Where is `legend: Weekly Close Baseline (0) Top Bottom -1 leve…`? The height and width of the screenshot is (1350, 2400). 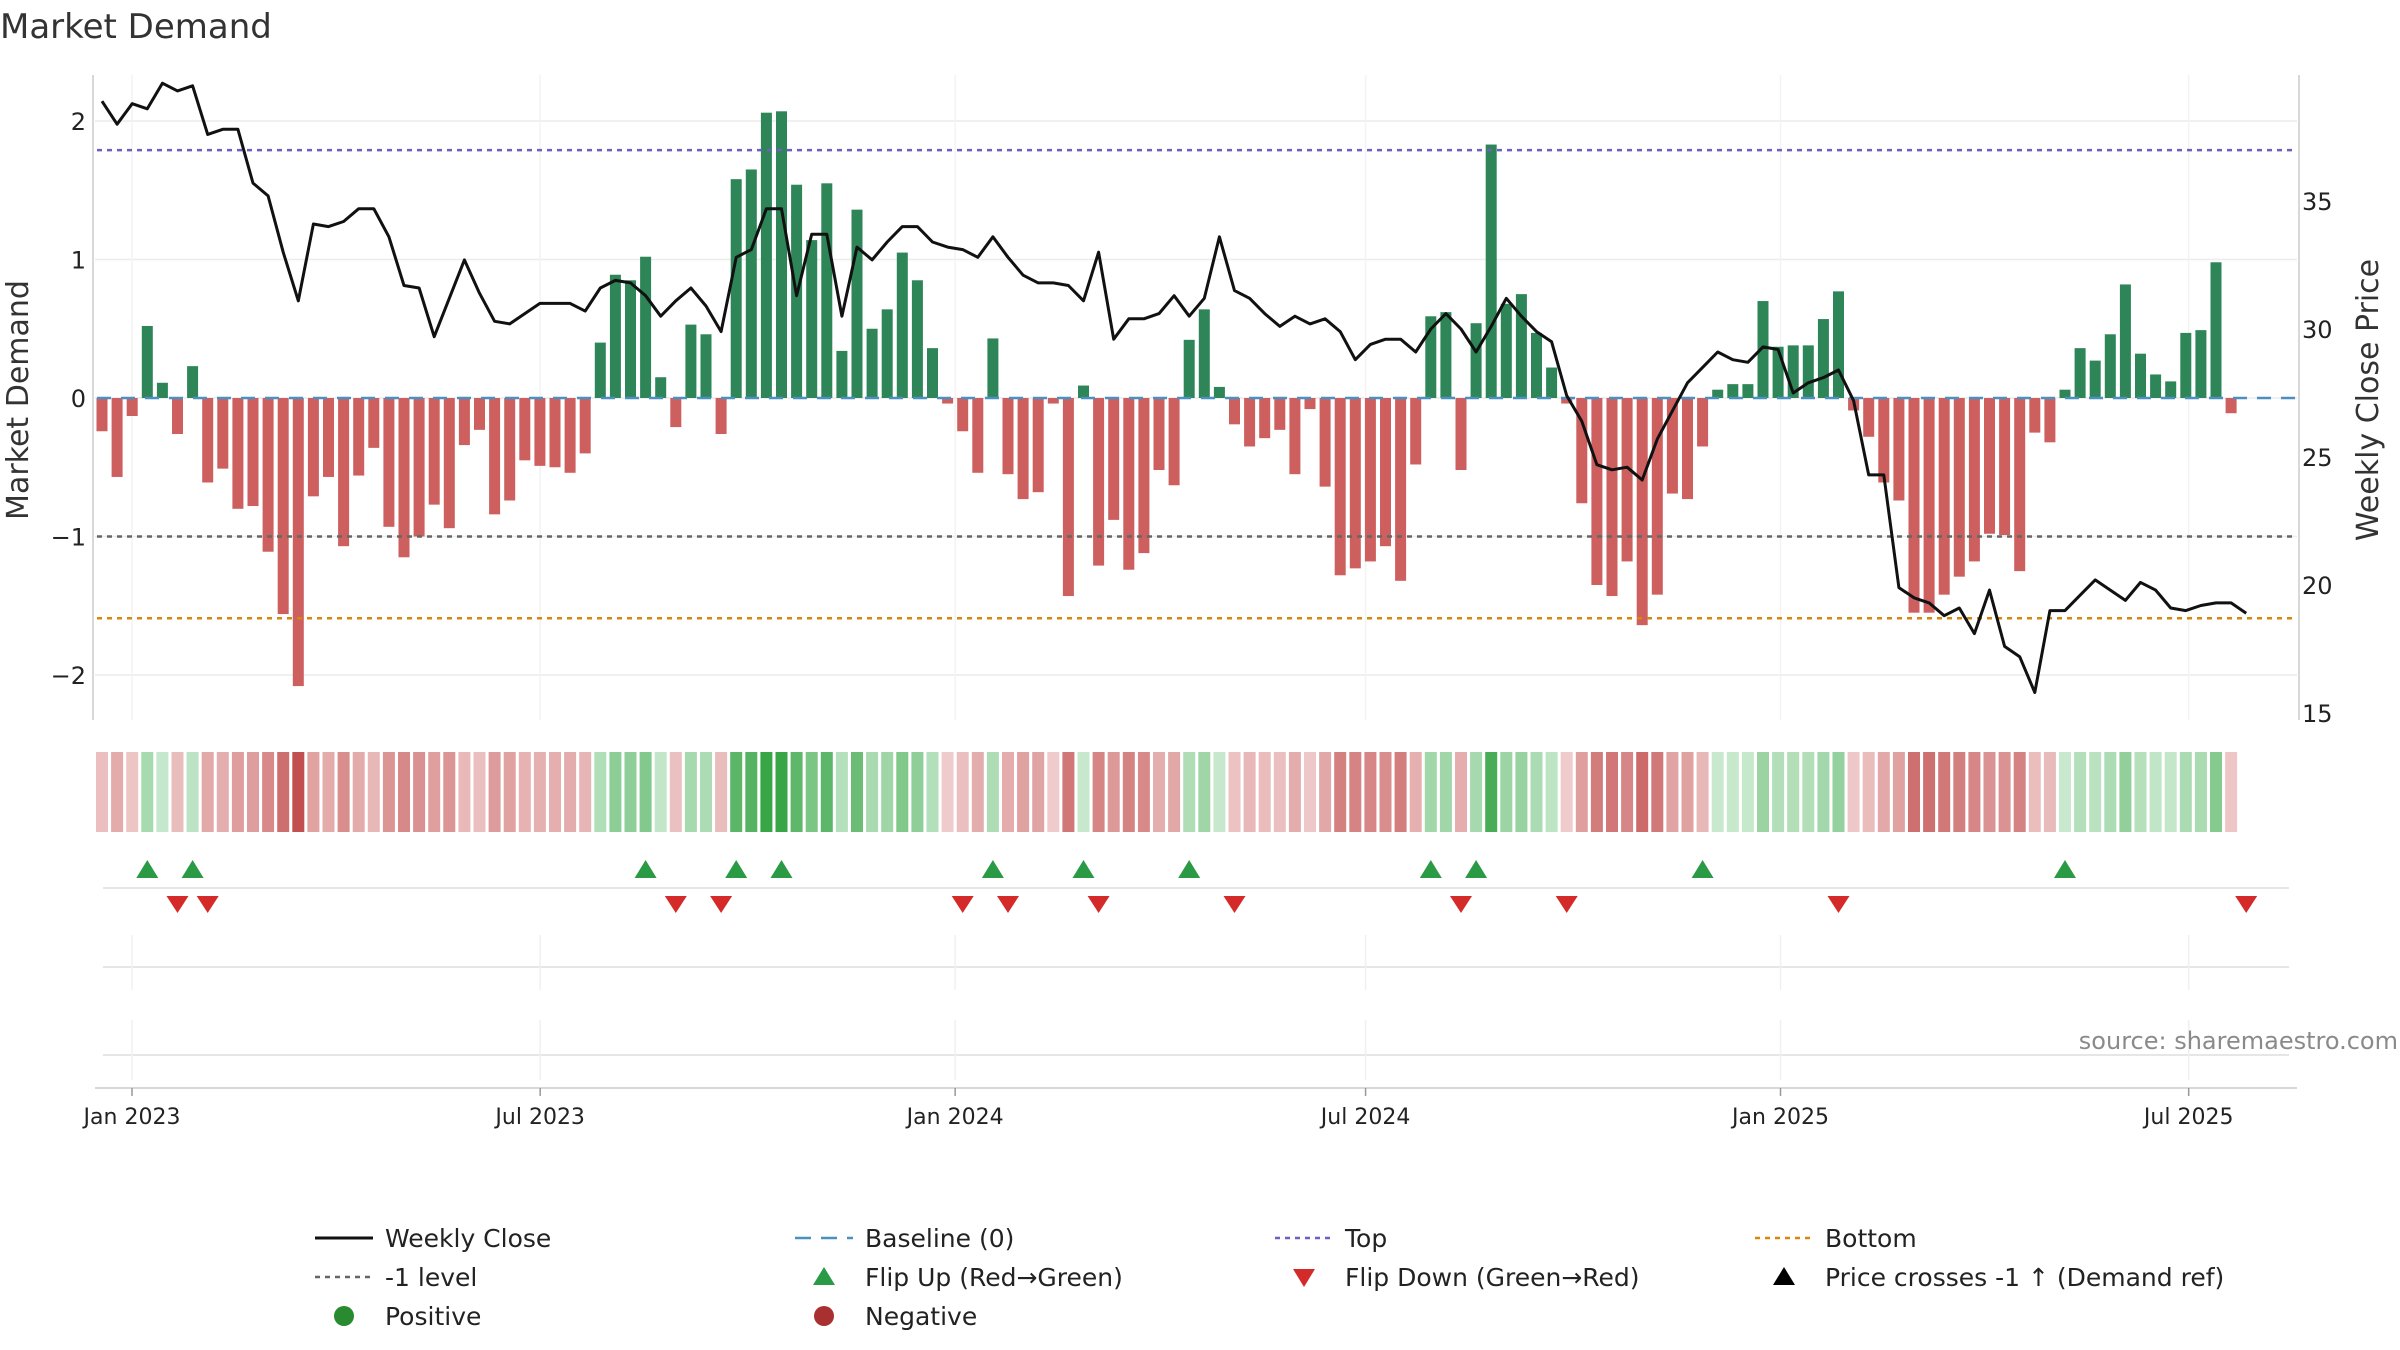 legend: Weekly Close Baseline (0) Top Bottom -1 leve… is located at coordinates (1269, 1277).